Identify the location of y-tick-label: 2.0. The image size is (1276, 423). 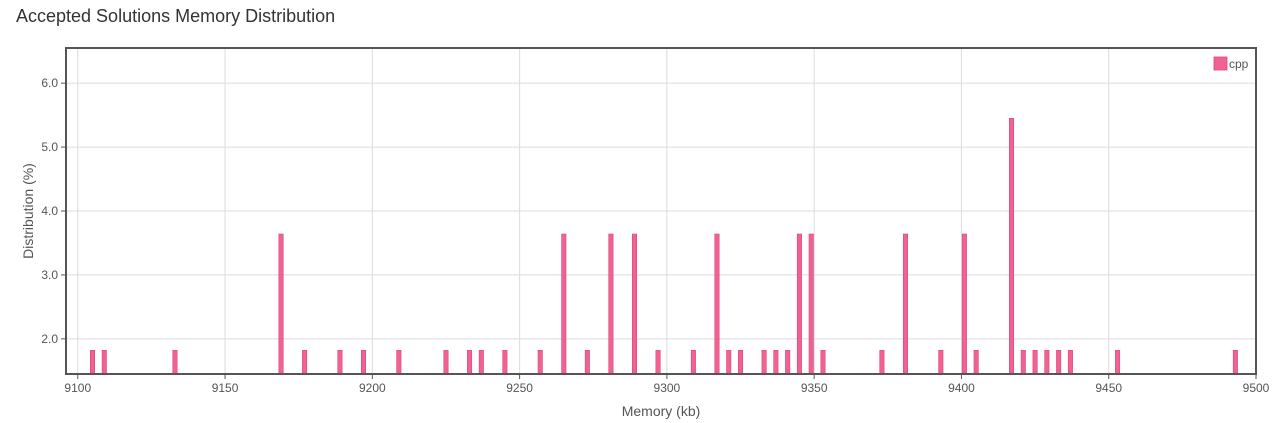
(49, 339).